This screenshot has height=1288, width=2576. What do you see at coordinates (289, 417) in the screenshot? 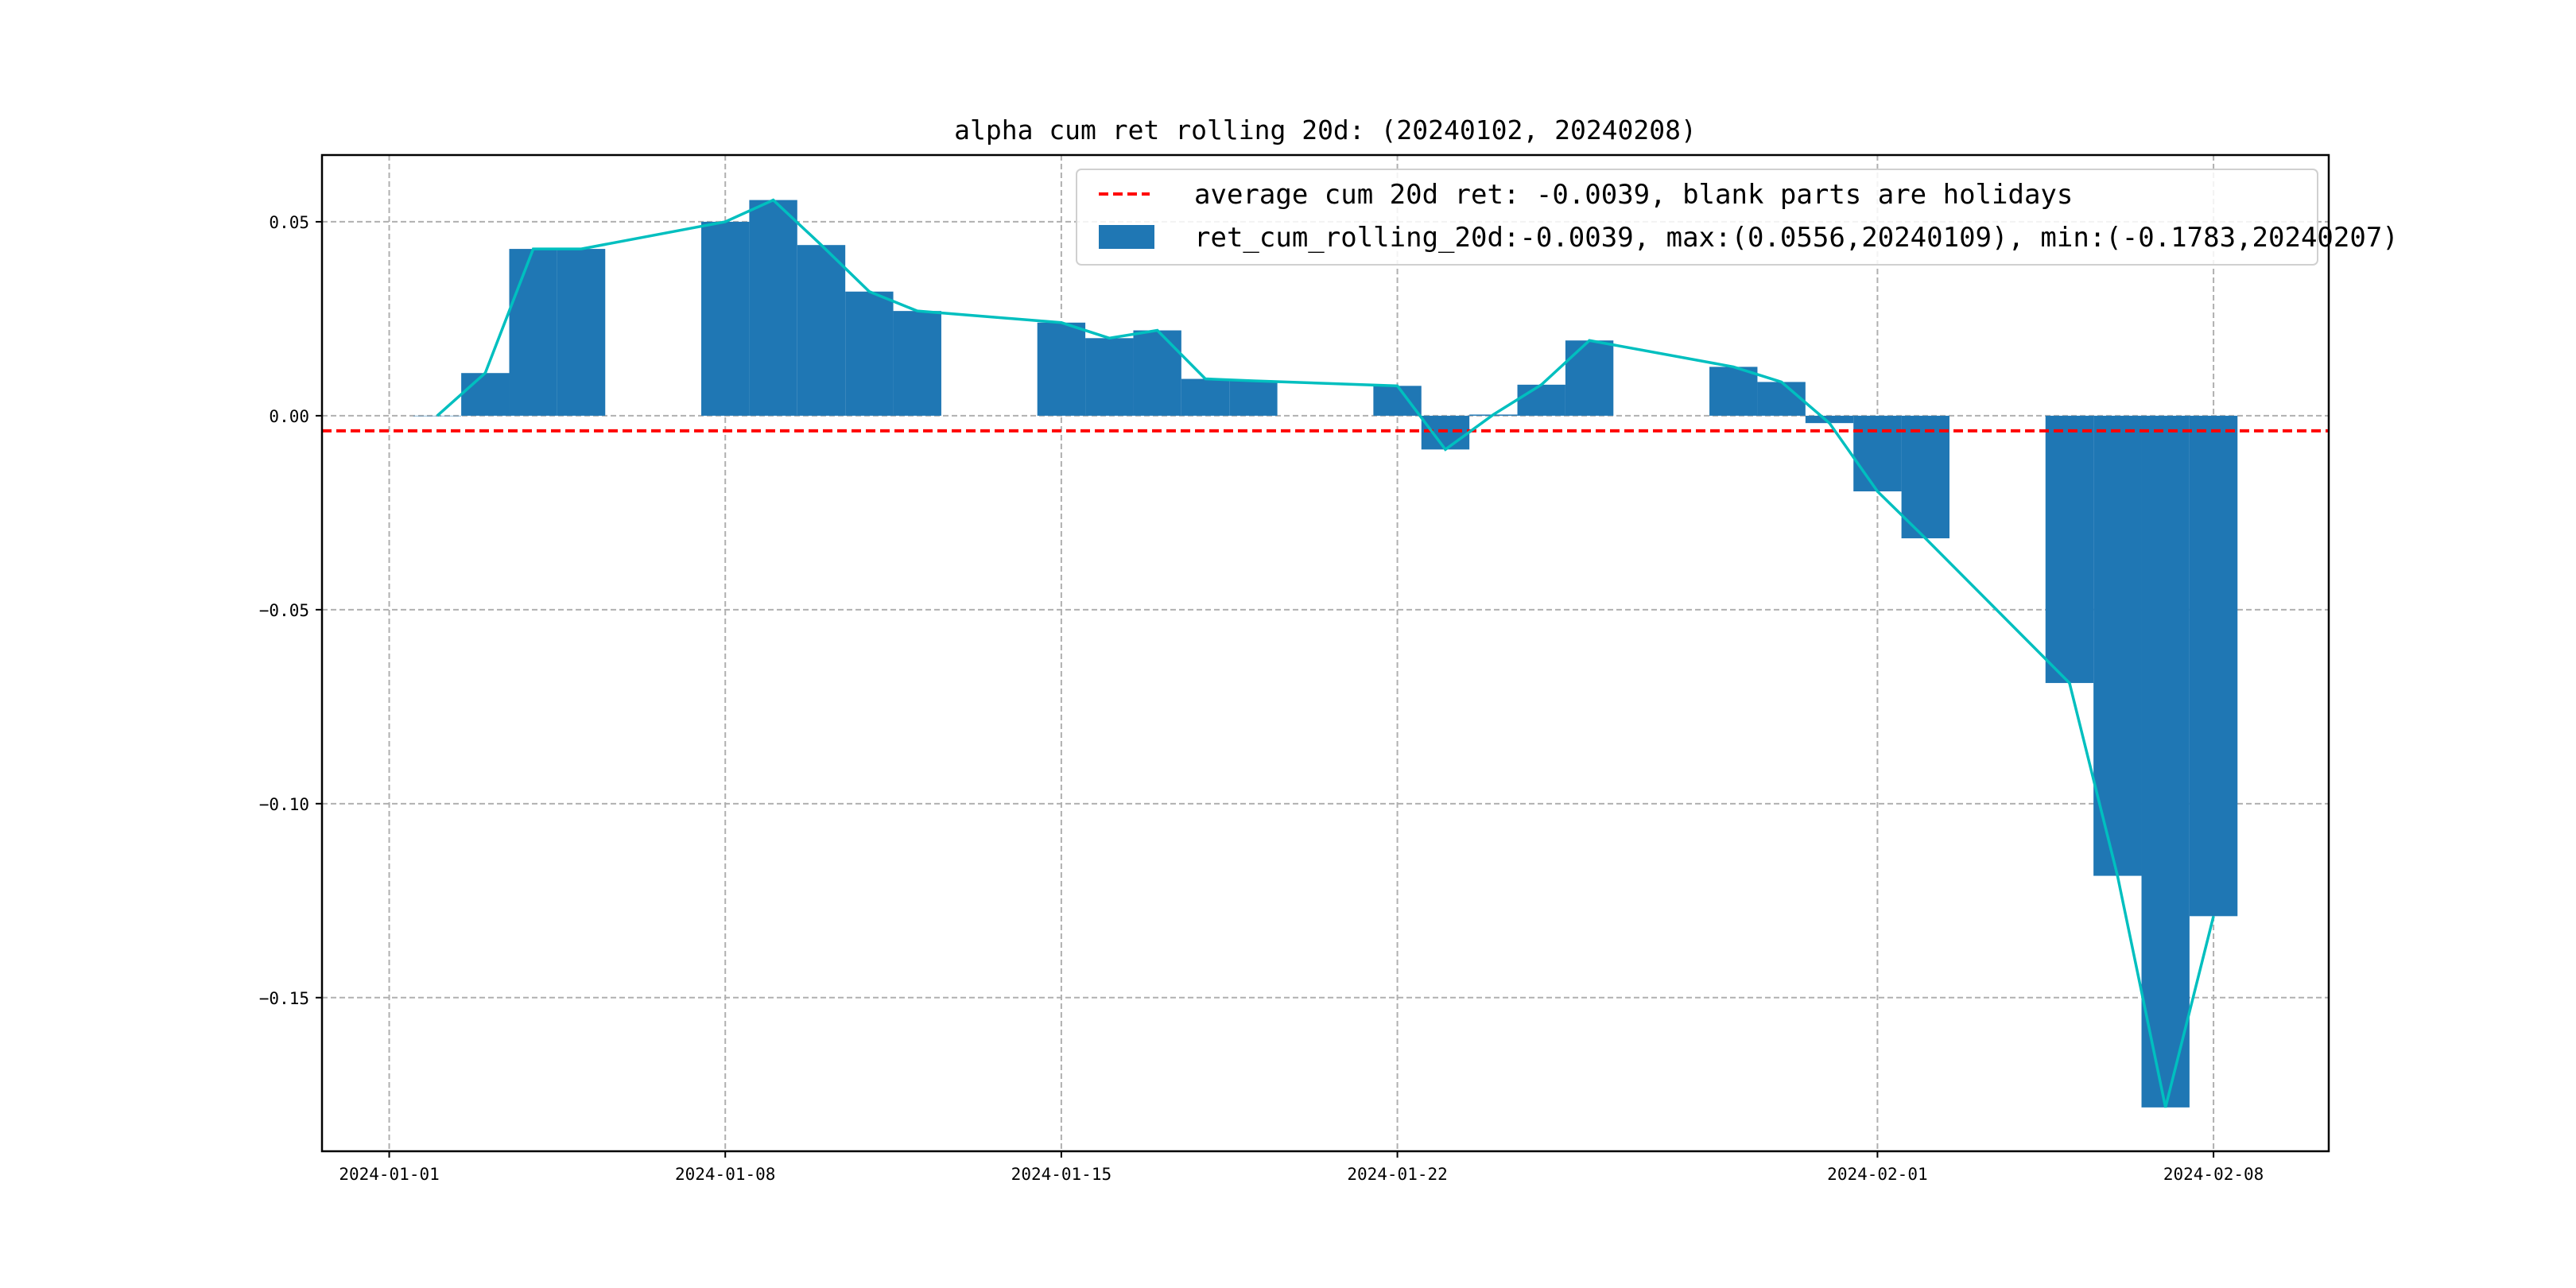
I see `y-tick-label: 0.00` at bounding box center [289, 417].